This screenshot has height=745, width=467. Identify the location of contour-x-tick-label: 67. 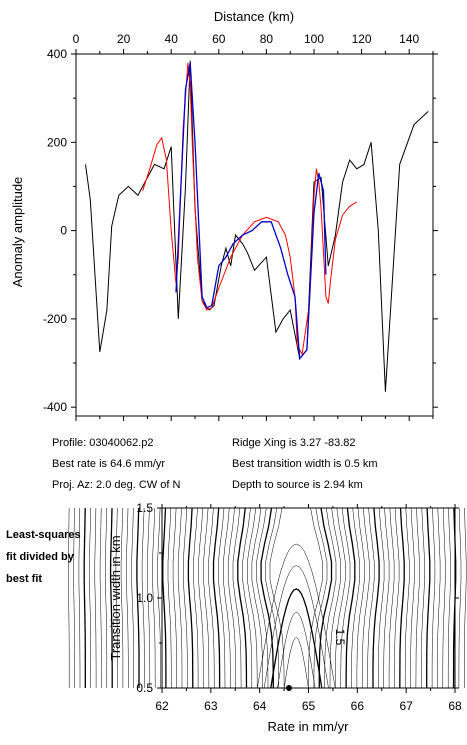
(406, 706).